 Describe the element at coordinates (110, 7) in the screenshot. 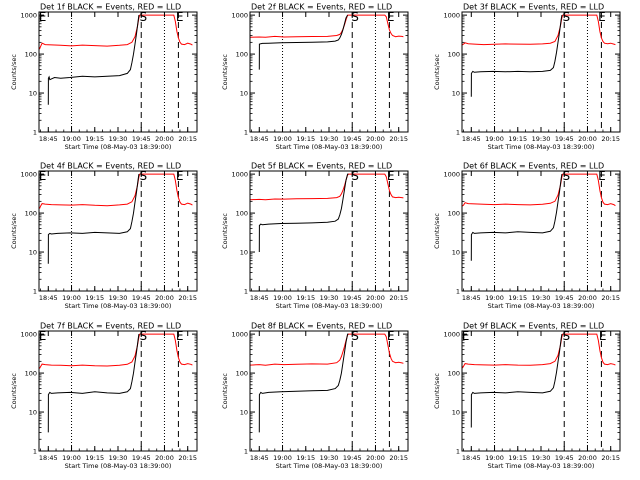

I see `panel-title: Det 1f BLACK = Events, RED = LLD` at that location.